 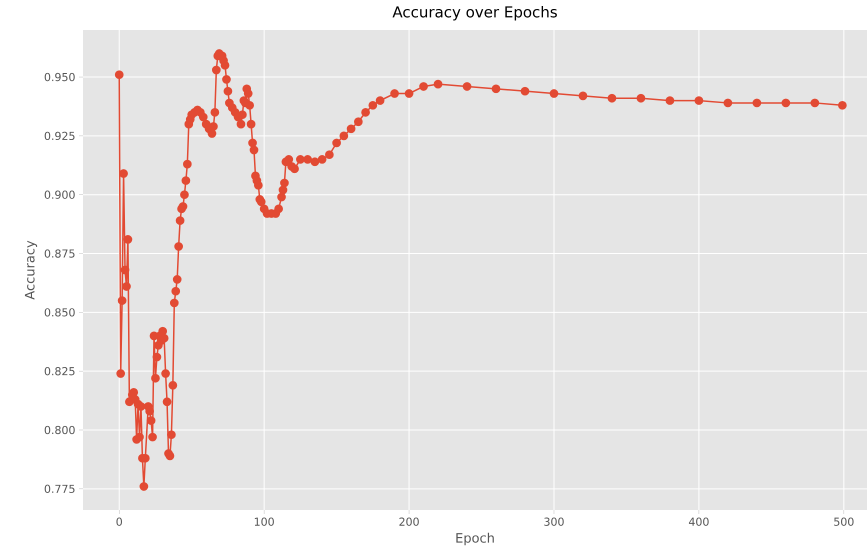 What do you see at coordinates (409, 522) in the screenshot?
I see `x-tick-label: 200` at bounding box center [409, 522].